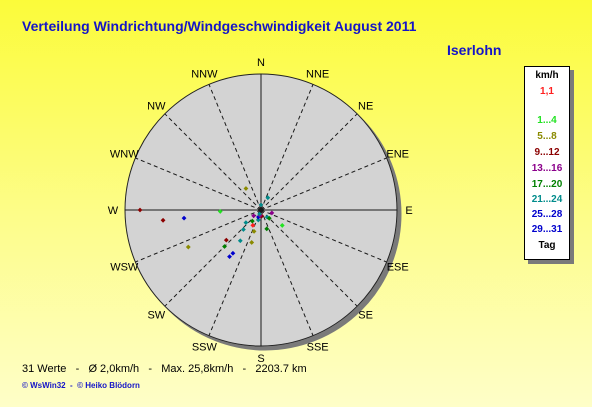 Image resolution: width=592 pixels, height=407 pixels. Describe the element at coordinates (547, 136) in the screenshot. I see `legend-item-3: 5...8` at that location.